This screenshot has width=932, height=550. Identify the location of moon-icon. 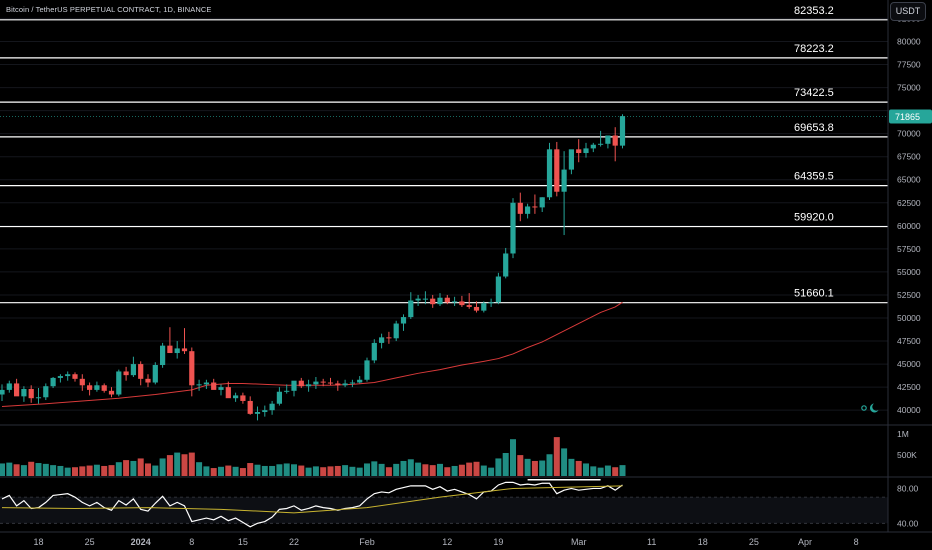
(874, 408).